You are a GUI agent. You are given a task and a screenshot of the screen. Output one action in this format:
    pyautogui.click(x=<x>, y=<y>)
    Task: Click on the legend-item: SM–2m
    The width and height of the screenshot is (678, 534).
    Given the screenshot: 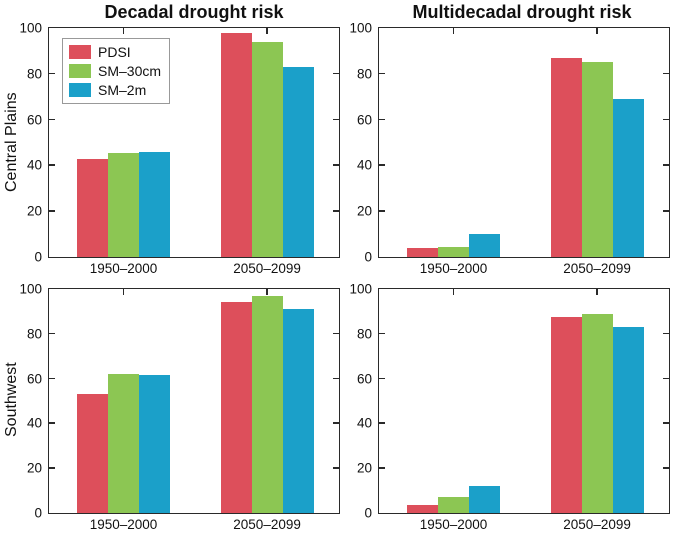 What is the action you would take?
    pyautogui.click(x=115, y=90)
    